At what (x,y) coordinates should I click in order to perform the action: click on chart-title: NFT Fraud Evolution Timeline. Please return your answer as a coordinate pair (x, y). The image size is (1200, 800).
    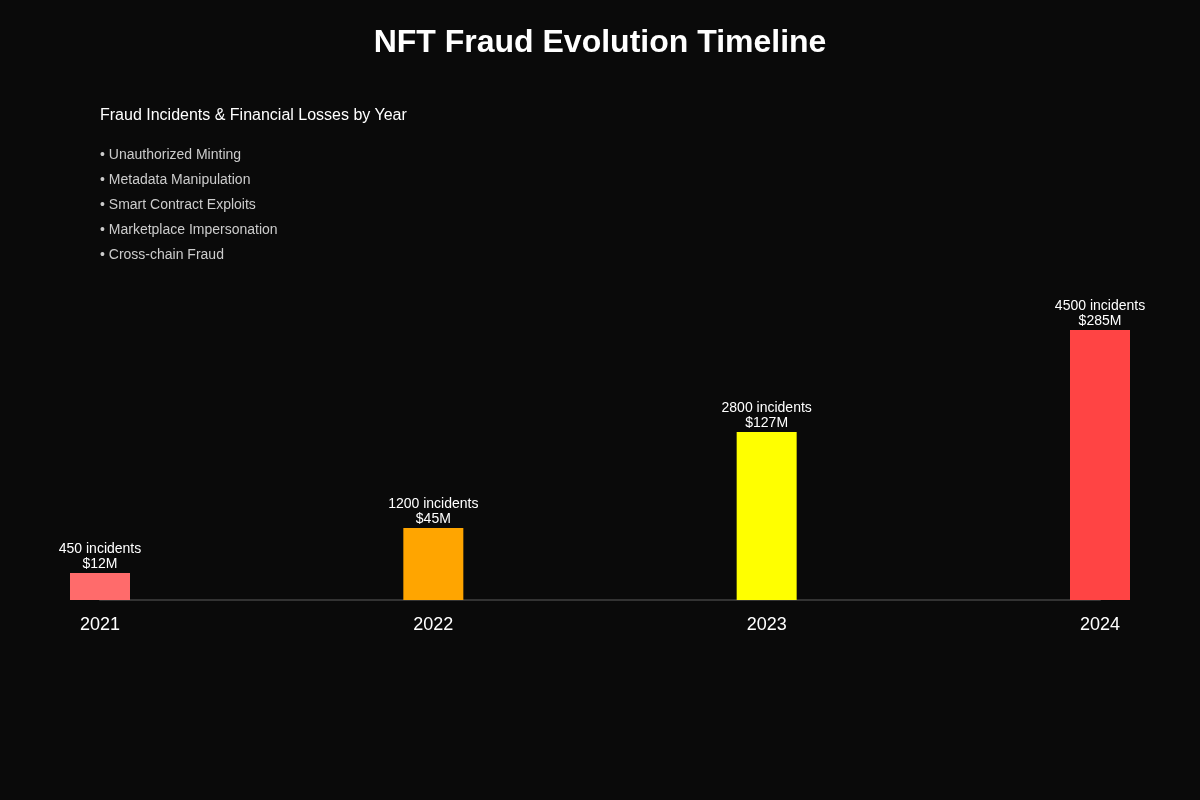
    Looking at the image, I should click on (600, 41).